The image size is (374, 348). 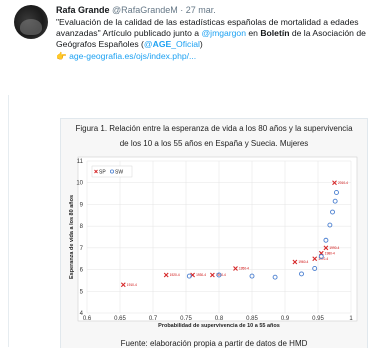 I want to click on point-label: 2010-4, so click(x=343, y=183).